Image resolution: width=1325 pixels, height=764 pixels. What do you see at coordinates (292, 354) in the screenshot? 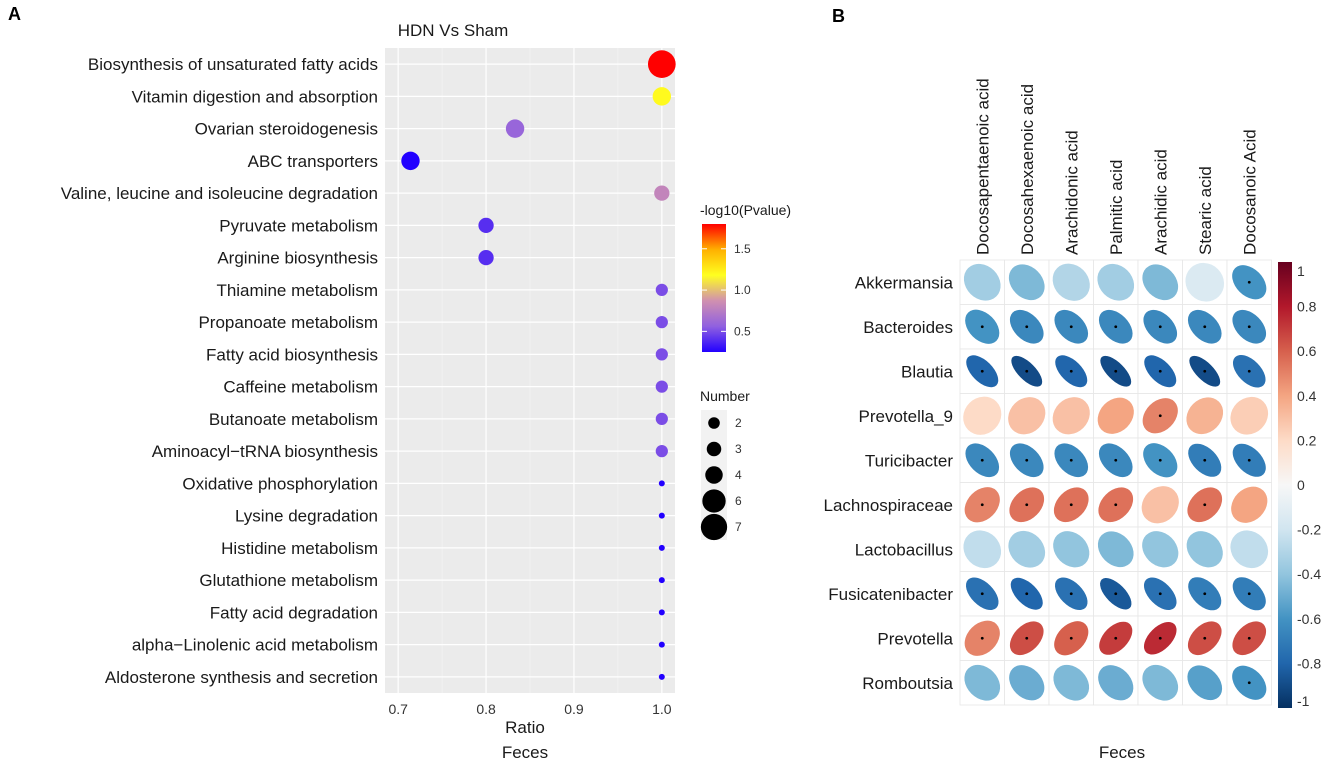
I see `y-tick-label: Fatty acid biosynthesis` at bounding box center [292, 354].